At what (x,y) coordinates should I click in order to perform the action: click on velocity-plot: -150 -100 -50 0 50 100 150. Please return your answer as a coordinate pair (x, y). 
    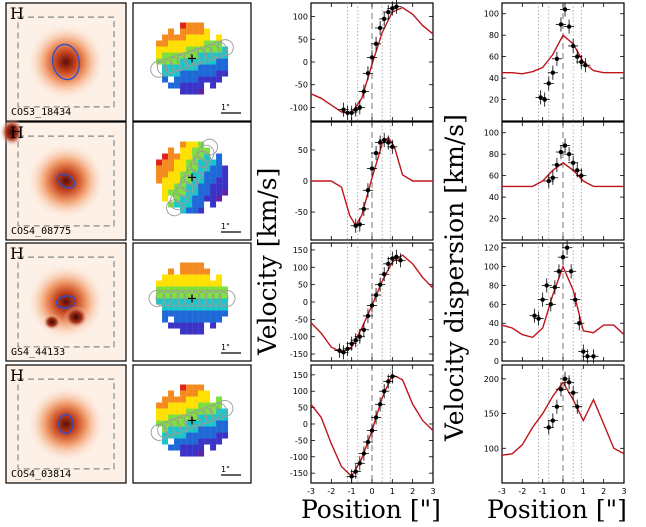
    Looking at the image, I should click on (362, 302).